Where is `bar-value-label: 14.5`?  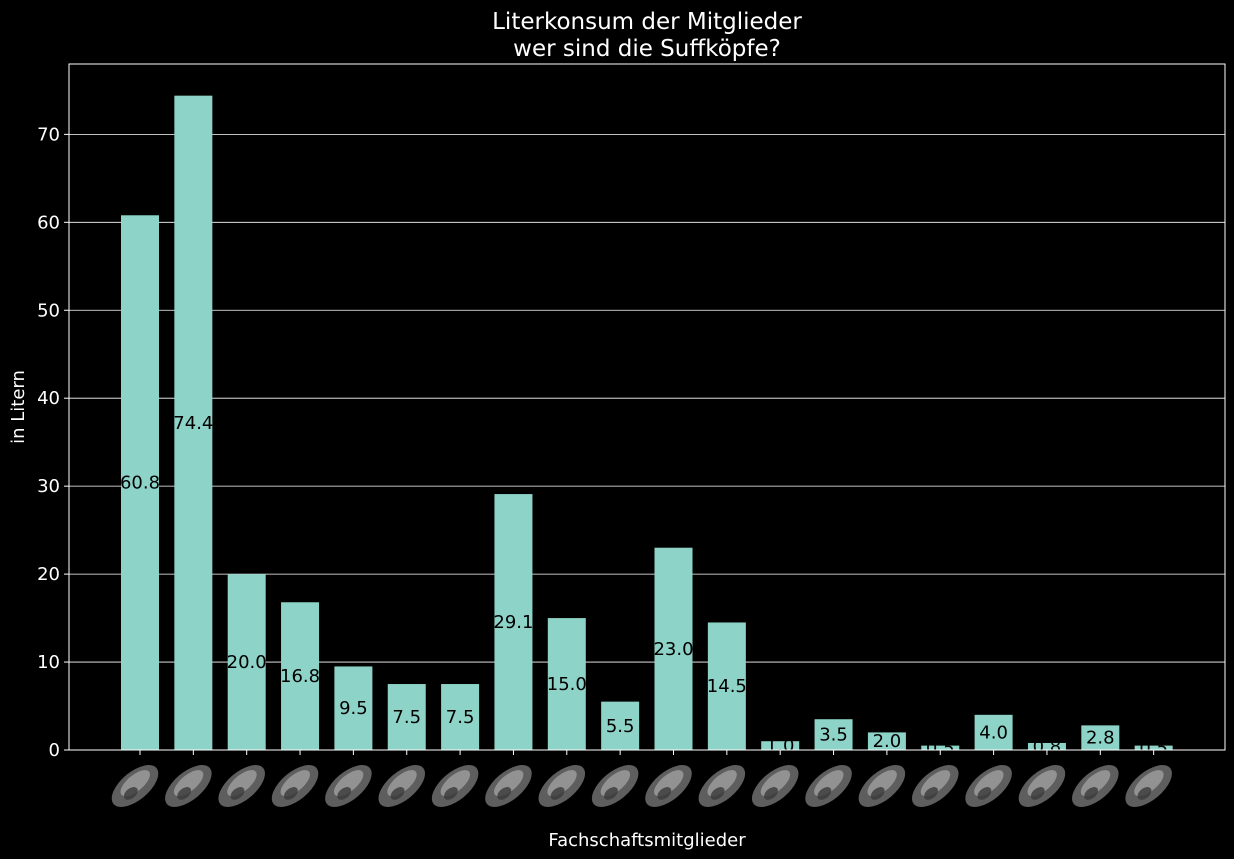 bar-value-label: 14.5 is located at coordinates (727, 686).